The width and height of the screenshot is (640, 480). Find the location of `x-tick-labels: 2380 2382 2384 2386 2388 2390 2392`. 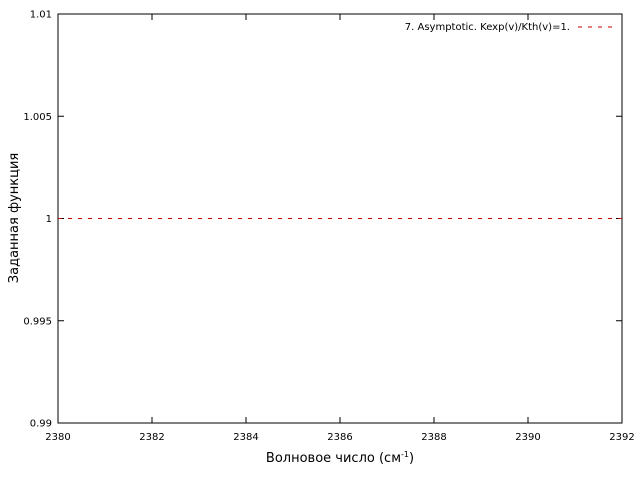

x-tick-labels: 2380 2382 2384 2386 2388 2390 2392 is located at coordinates (339, 437).